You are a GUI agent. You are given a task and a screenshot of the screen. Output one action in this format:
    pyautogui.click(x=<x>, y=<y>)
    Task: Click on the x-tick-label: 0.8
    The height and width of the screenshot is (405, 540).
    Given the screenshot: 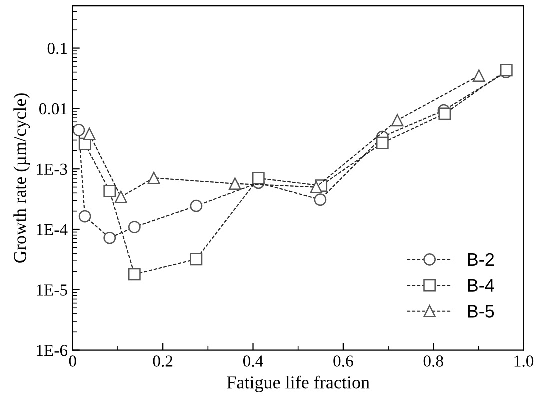 What is the action you would take?
    pyautogui.click(x=434, y=361)
    